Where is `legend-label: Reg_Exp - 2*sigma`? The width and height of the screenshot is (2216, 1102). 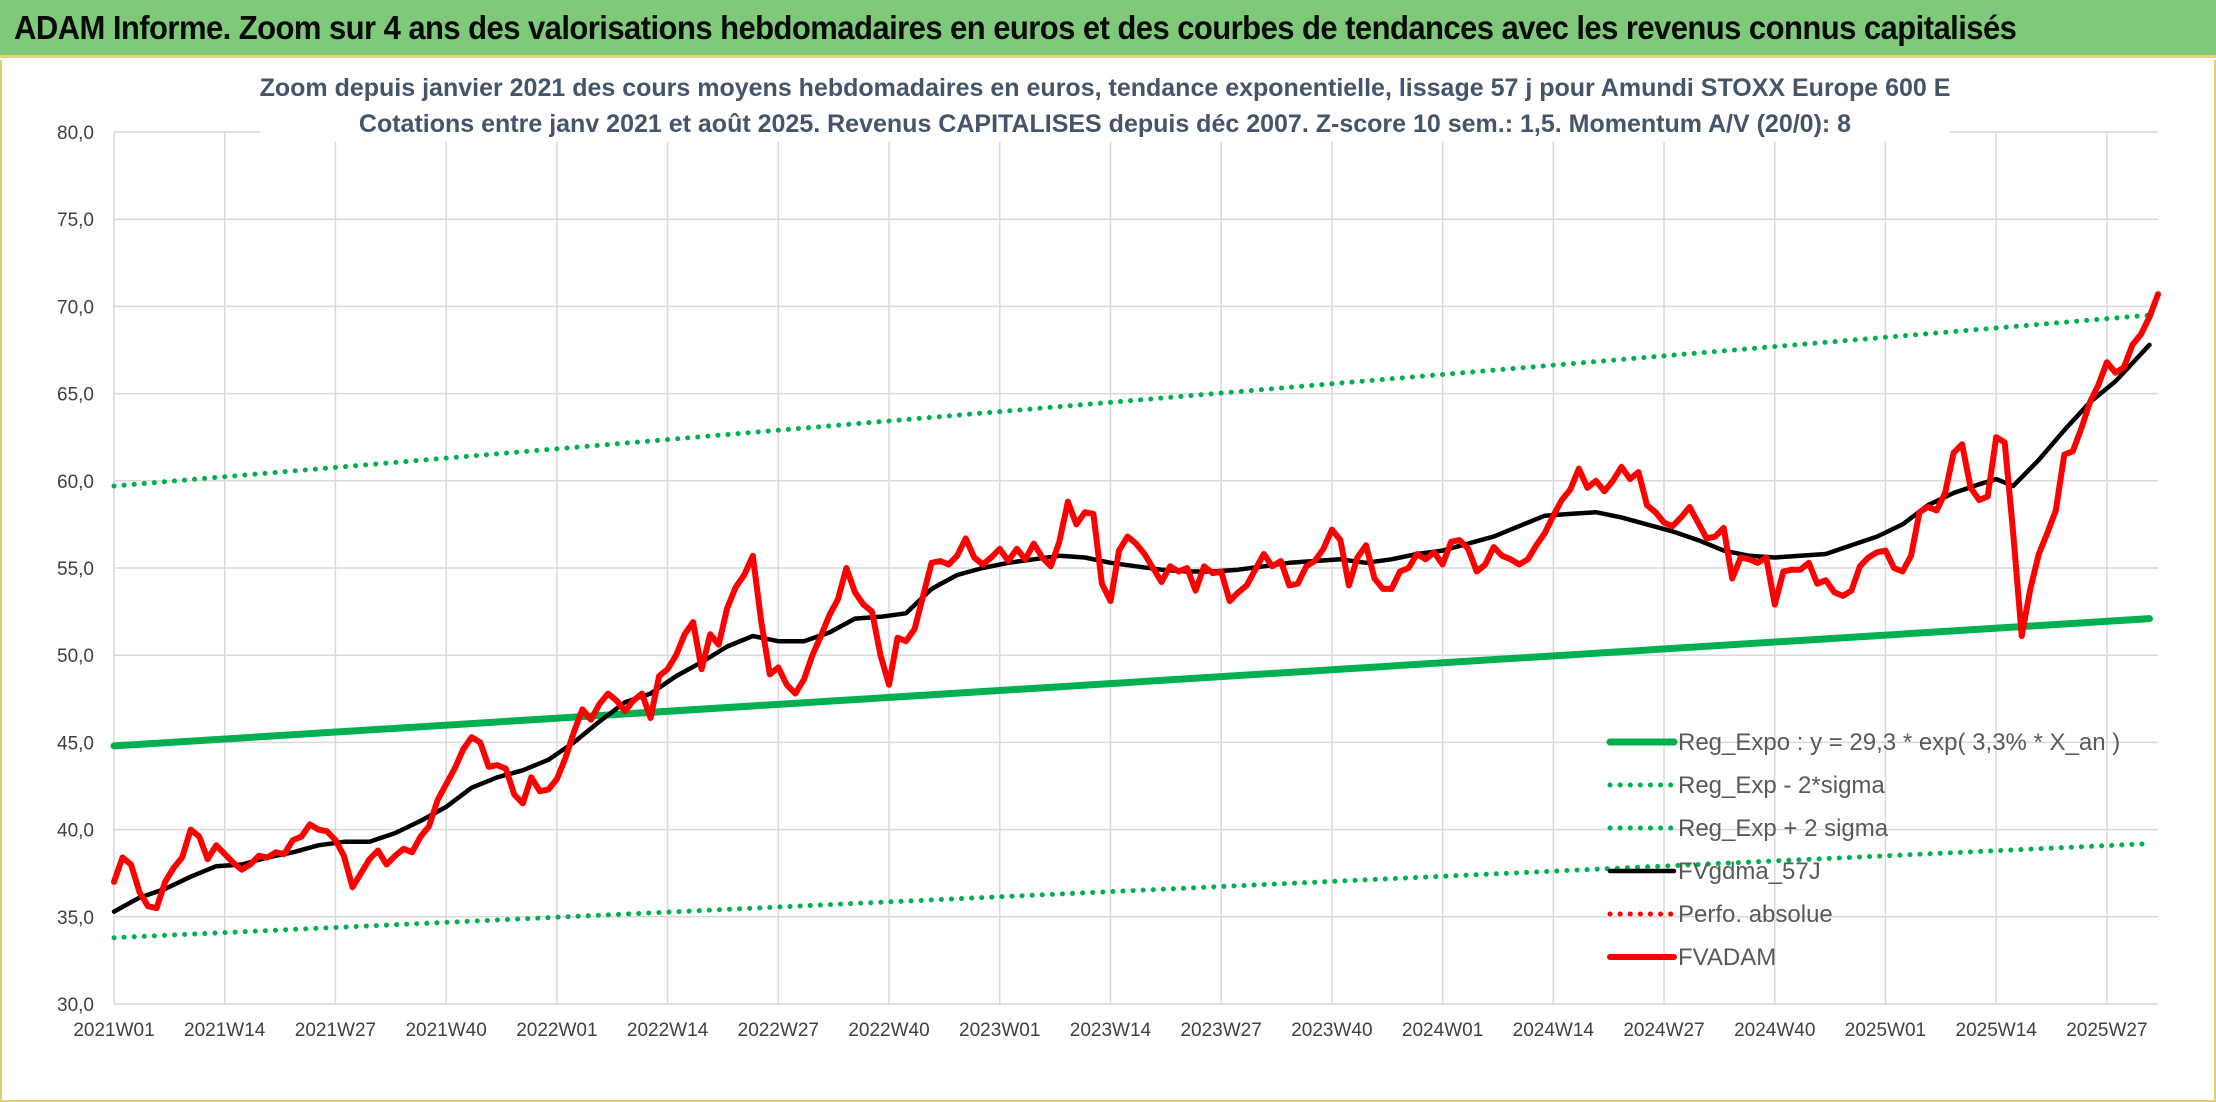 legend-label: Reg_Exp - 2*sigma is located at coordinates (1781, 785).